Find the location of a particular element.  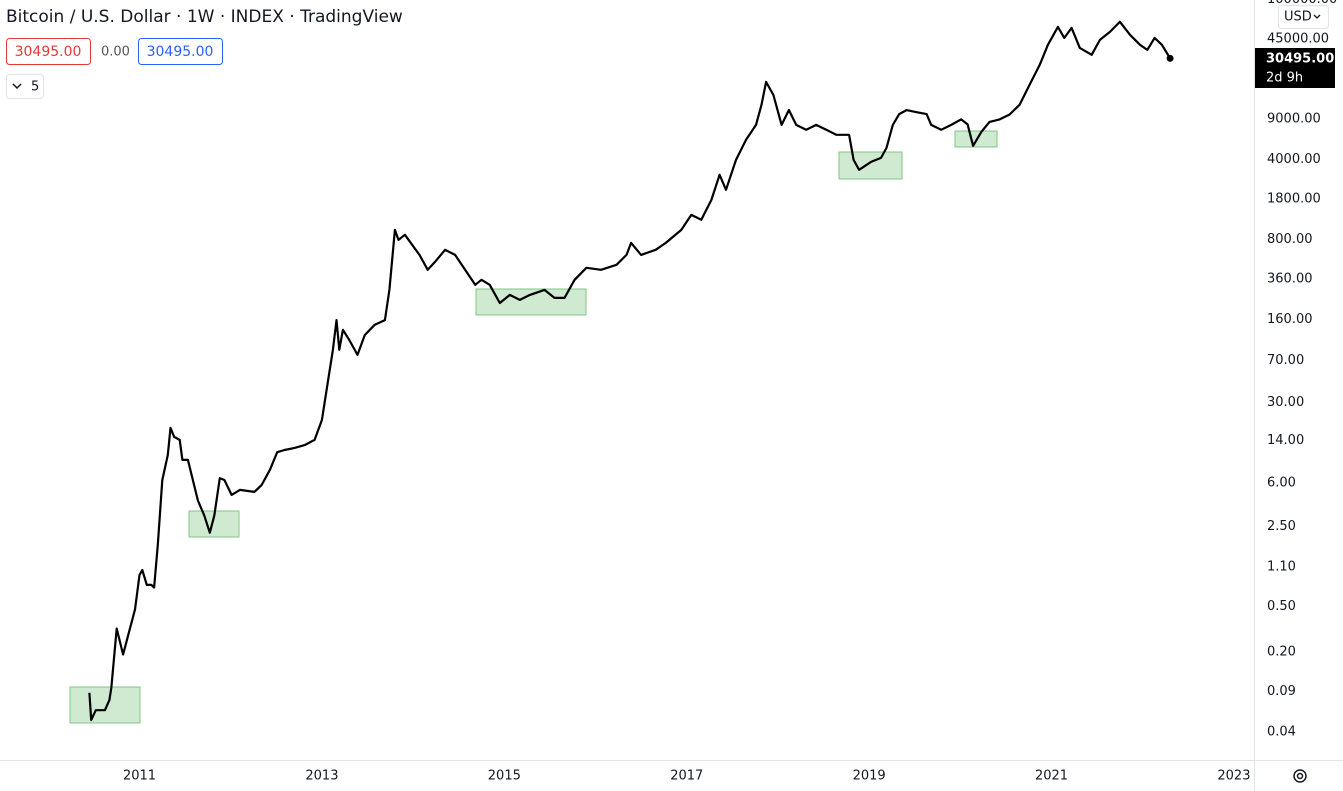

y-tick-label: 2.50 is located at coordinates (1281, 526).